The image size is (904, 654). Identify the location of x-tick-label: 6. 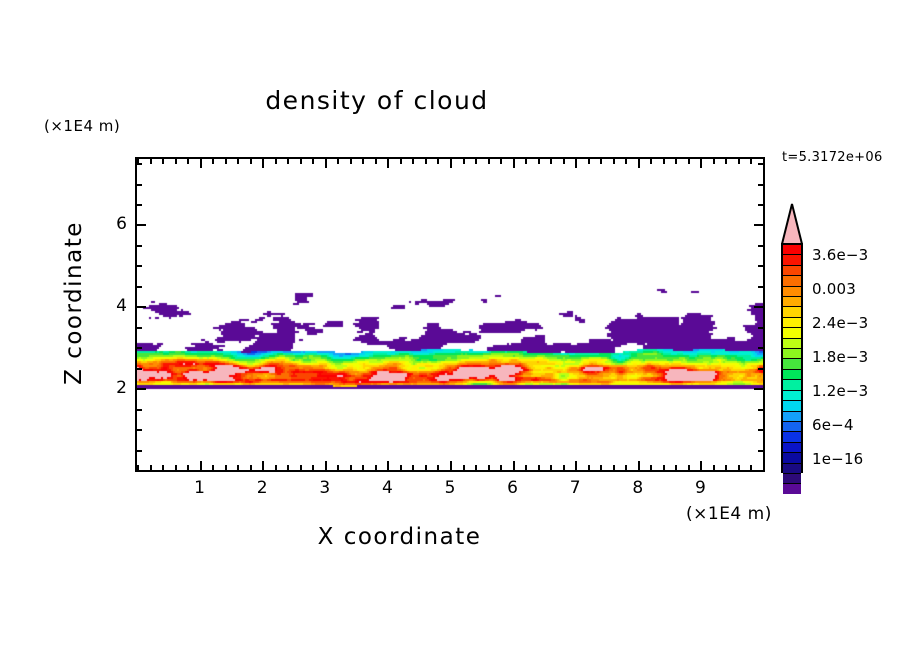
(512, 488).